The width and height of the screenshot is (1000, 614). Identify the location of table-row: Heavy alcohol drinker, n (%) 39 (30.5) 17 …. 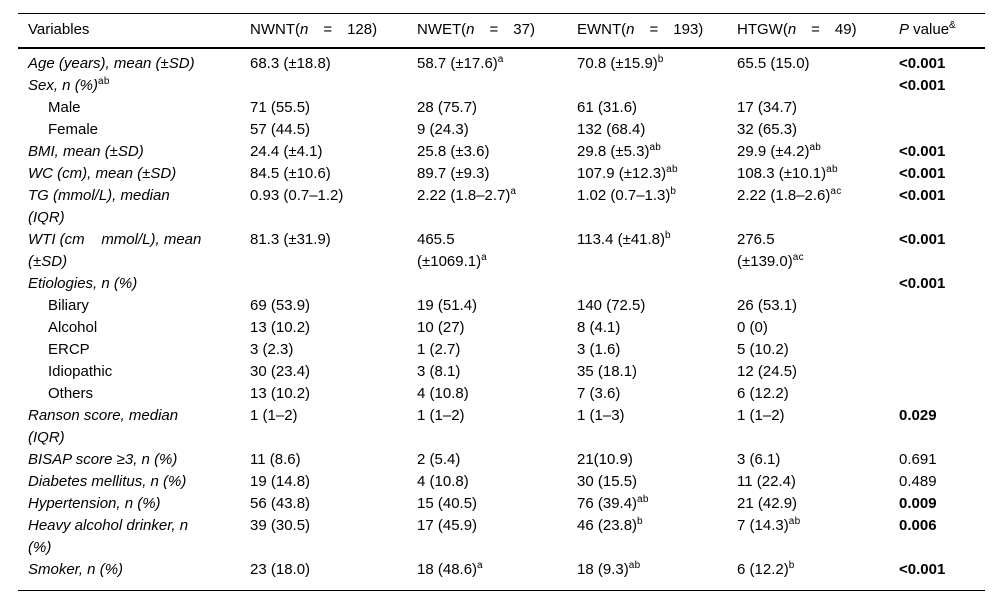
(501, 537).